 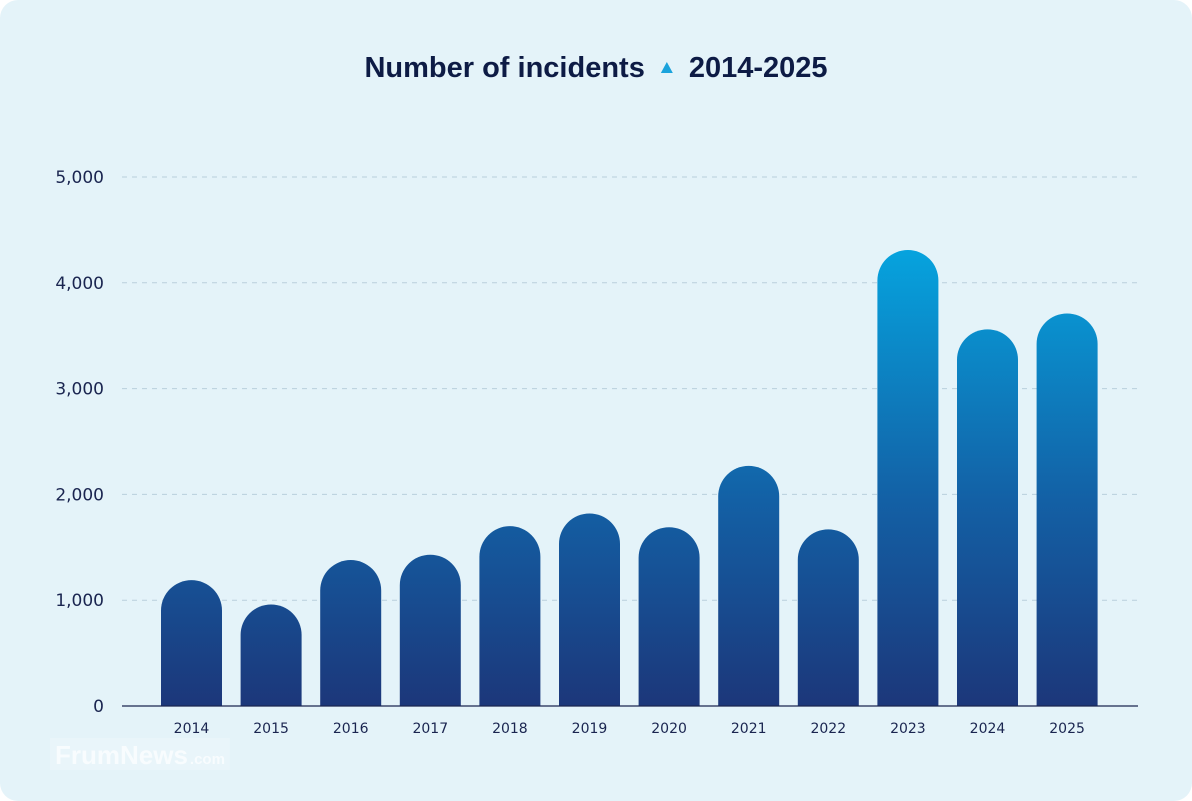 I want to click on y-tick-label: 2,000, so click(x=79, y=495).